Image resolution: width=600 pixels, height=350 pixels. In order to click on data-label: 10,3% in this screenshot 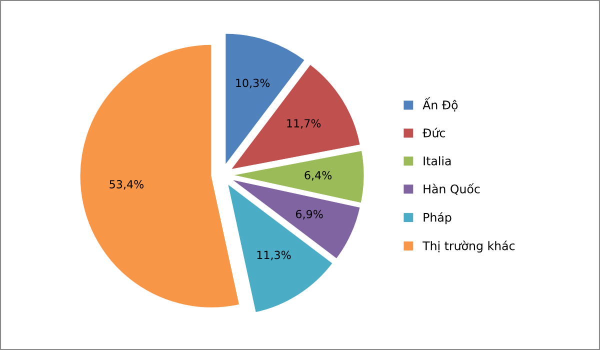, I will do `click(253, 83)`.